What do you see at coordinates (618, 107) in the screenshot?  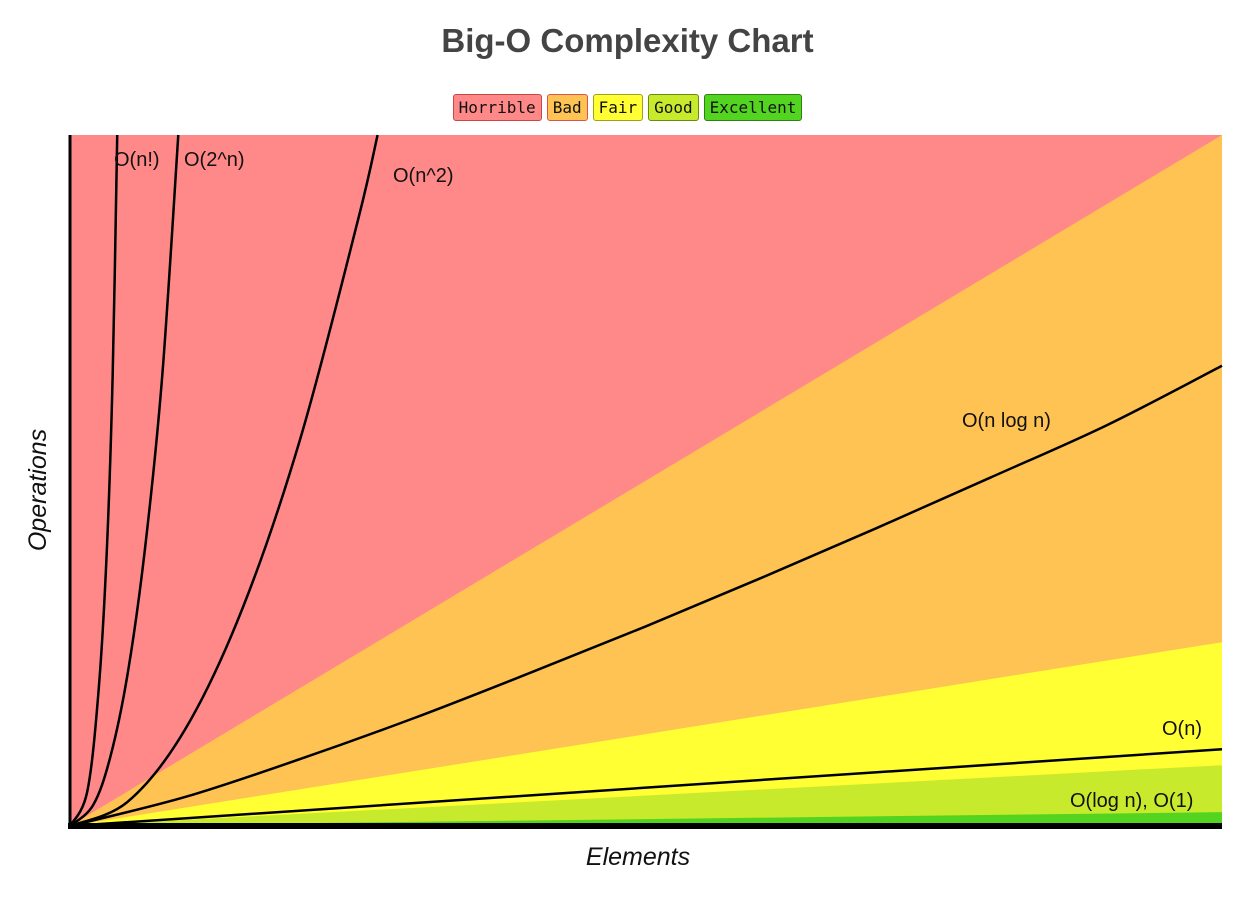 I see `legend-item-fair: Fair` at bounding box center [618, 107].